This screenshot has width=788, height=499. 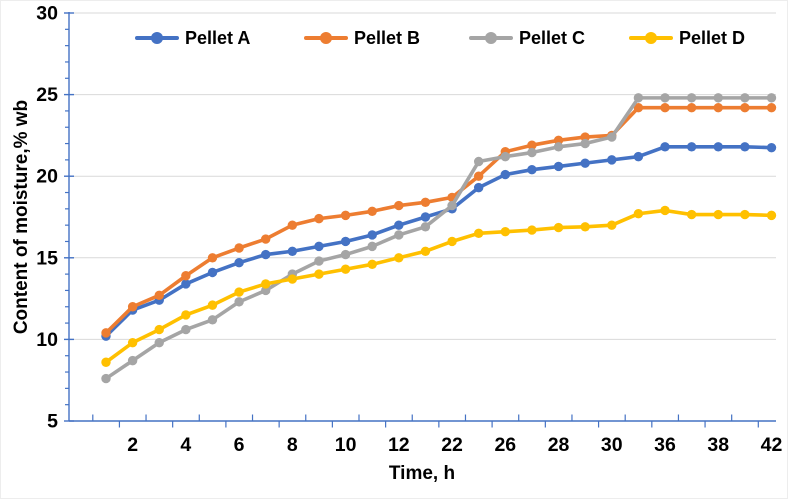 What do you see at coordinates (612, 445) in the screenshot?
I see `x-tick-label: 30` at bounding box center [612, 445].